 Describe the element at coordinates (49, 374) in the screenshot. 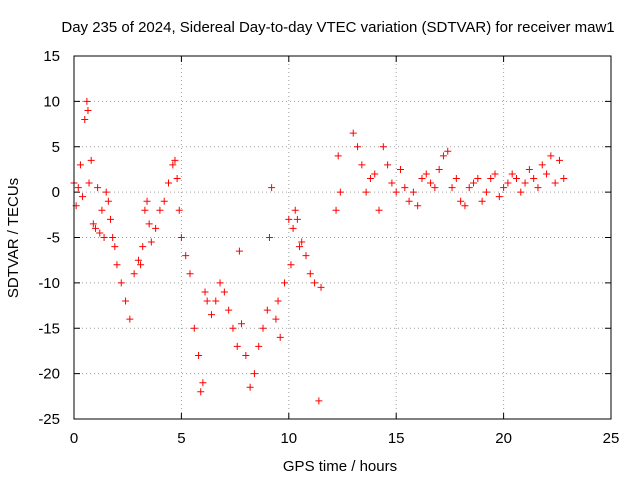

I see `y-tick-label: -20` at that location.